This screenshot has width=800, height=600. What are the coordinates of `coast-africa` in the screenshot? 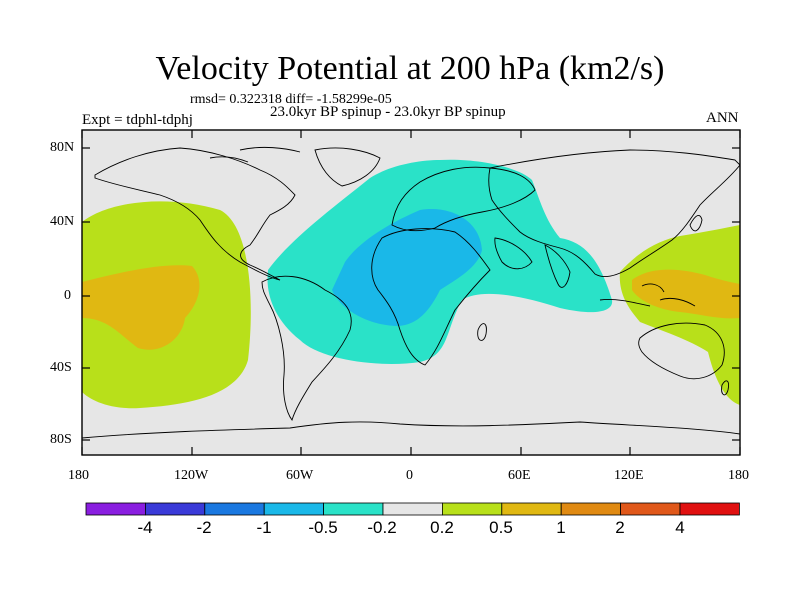 It's located at (431, 297).